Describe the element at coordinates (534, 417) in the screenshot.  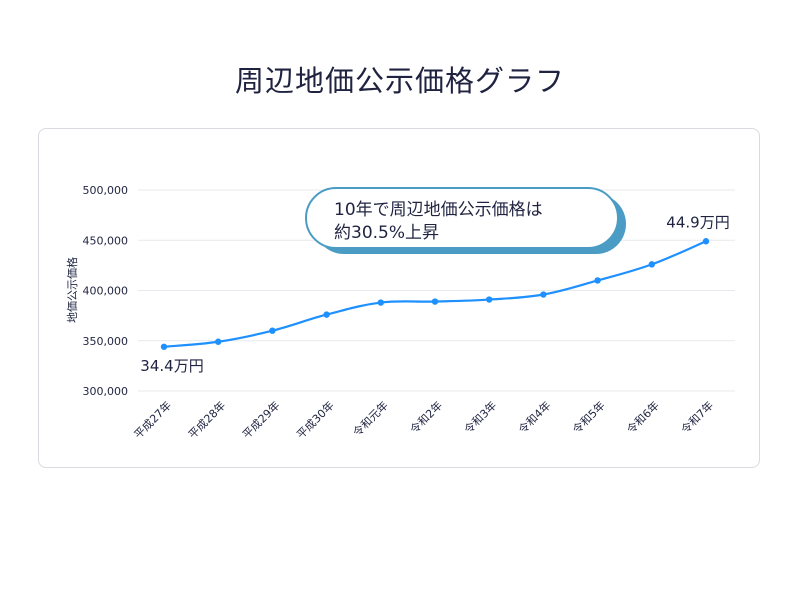
I see `x-tick-label: 令和4年` at that location.